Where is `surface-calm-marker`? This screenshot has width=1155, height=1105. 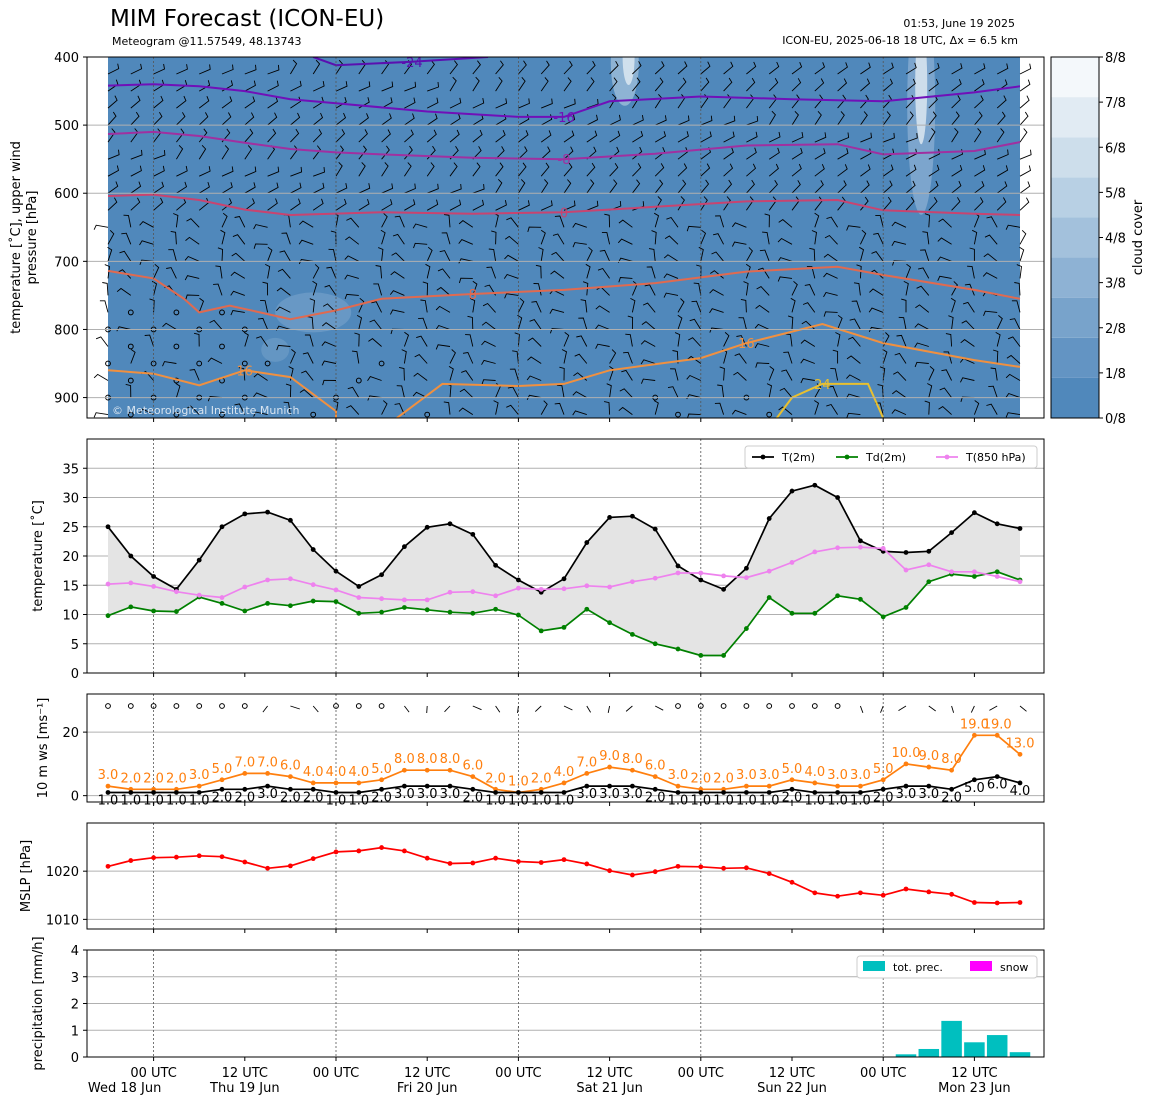 surface-calm-marker is located at coordinates (723, 706).